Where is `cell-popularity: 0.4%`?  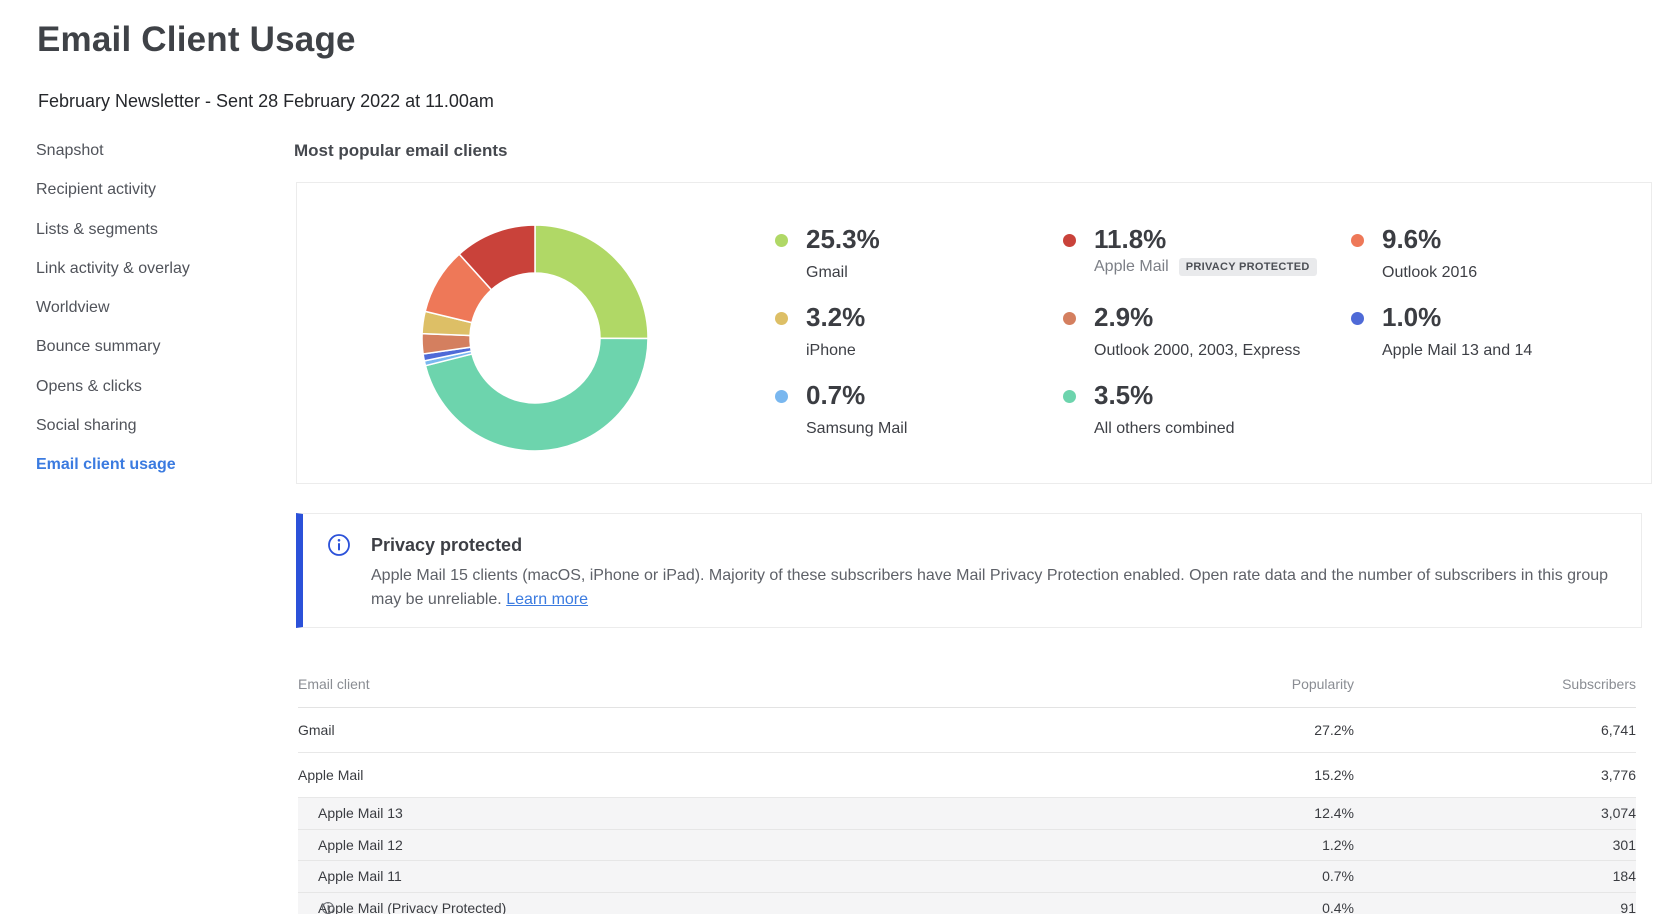
cell-popularity: 0.4% is located at coordinates (1338, 906).